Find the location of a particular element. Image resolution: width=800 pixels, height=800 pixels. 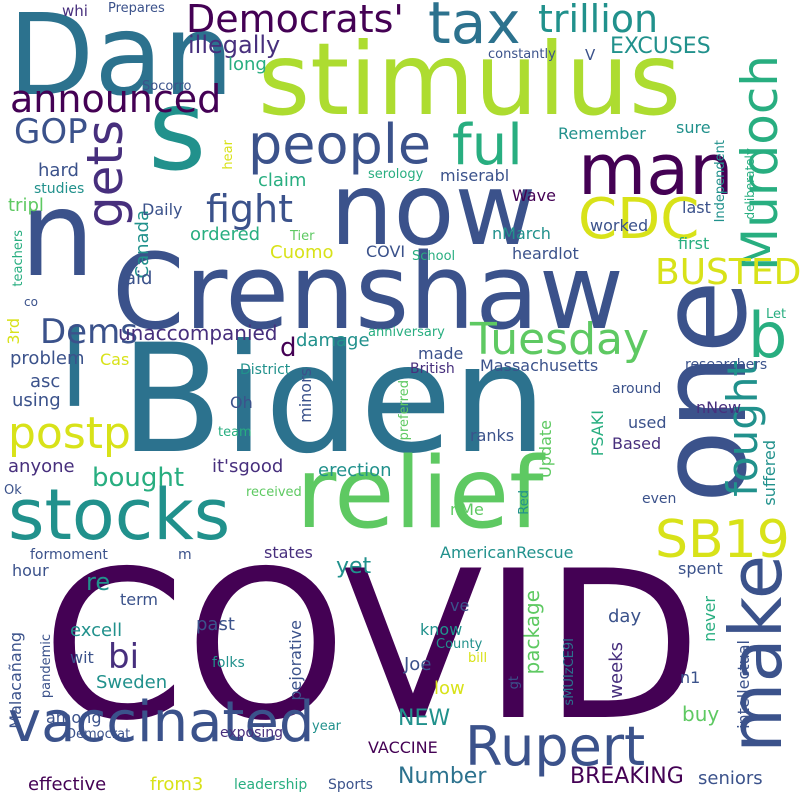

word-damage: damage is located at coordinates (333, 340).